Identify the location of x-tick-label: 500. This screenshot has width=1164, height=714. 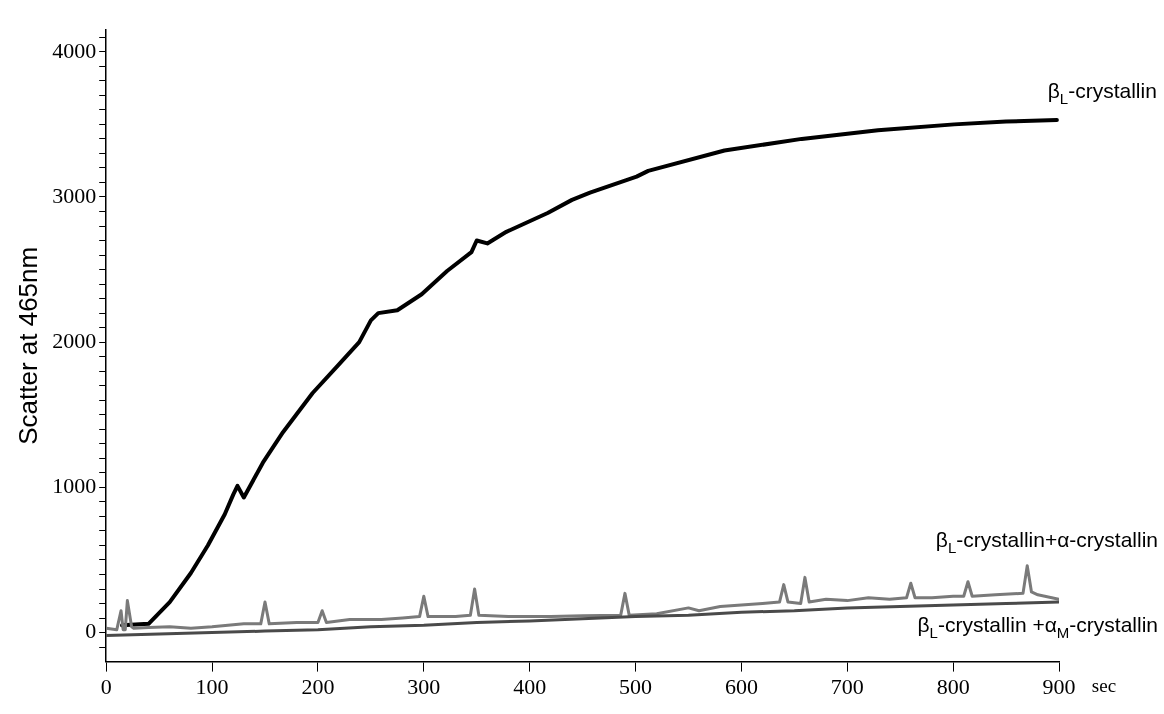
(636, 686).